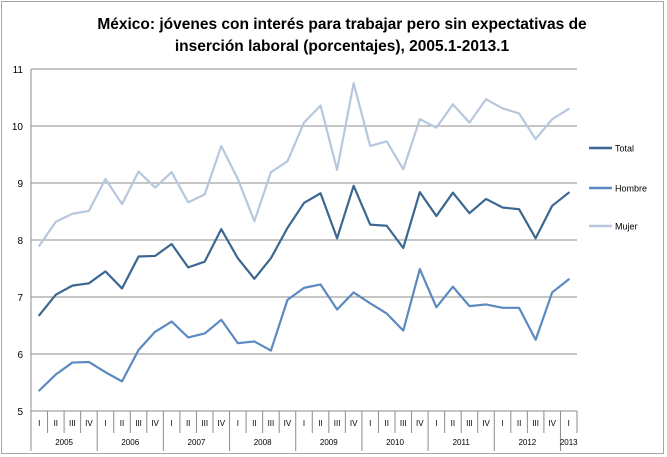  Describe the element at coordinates (20, 355) in the screenshot. I see `y-tick-label-6: 6` at that location.